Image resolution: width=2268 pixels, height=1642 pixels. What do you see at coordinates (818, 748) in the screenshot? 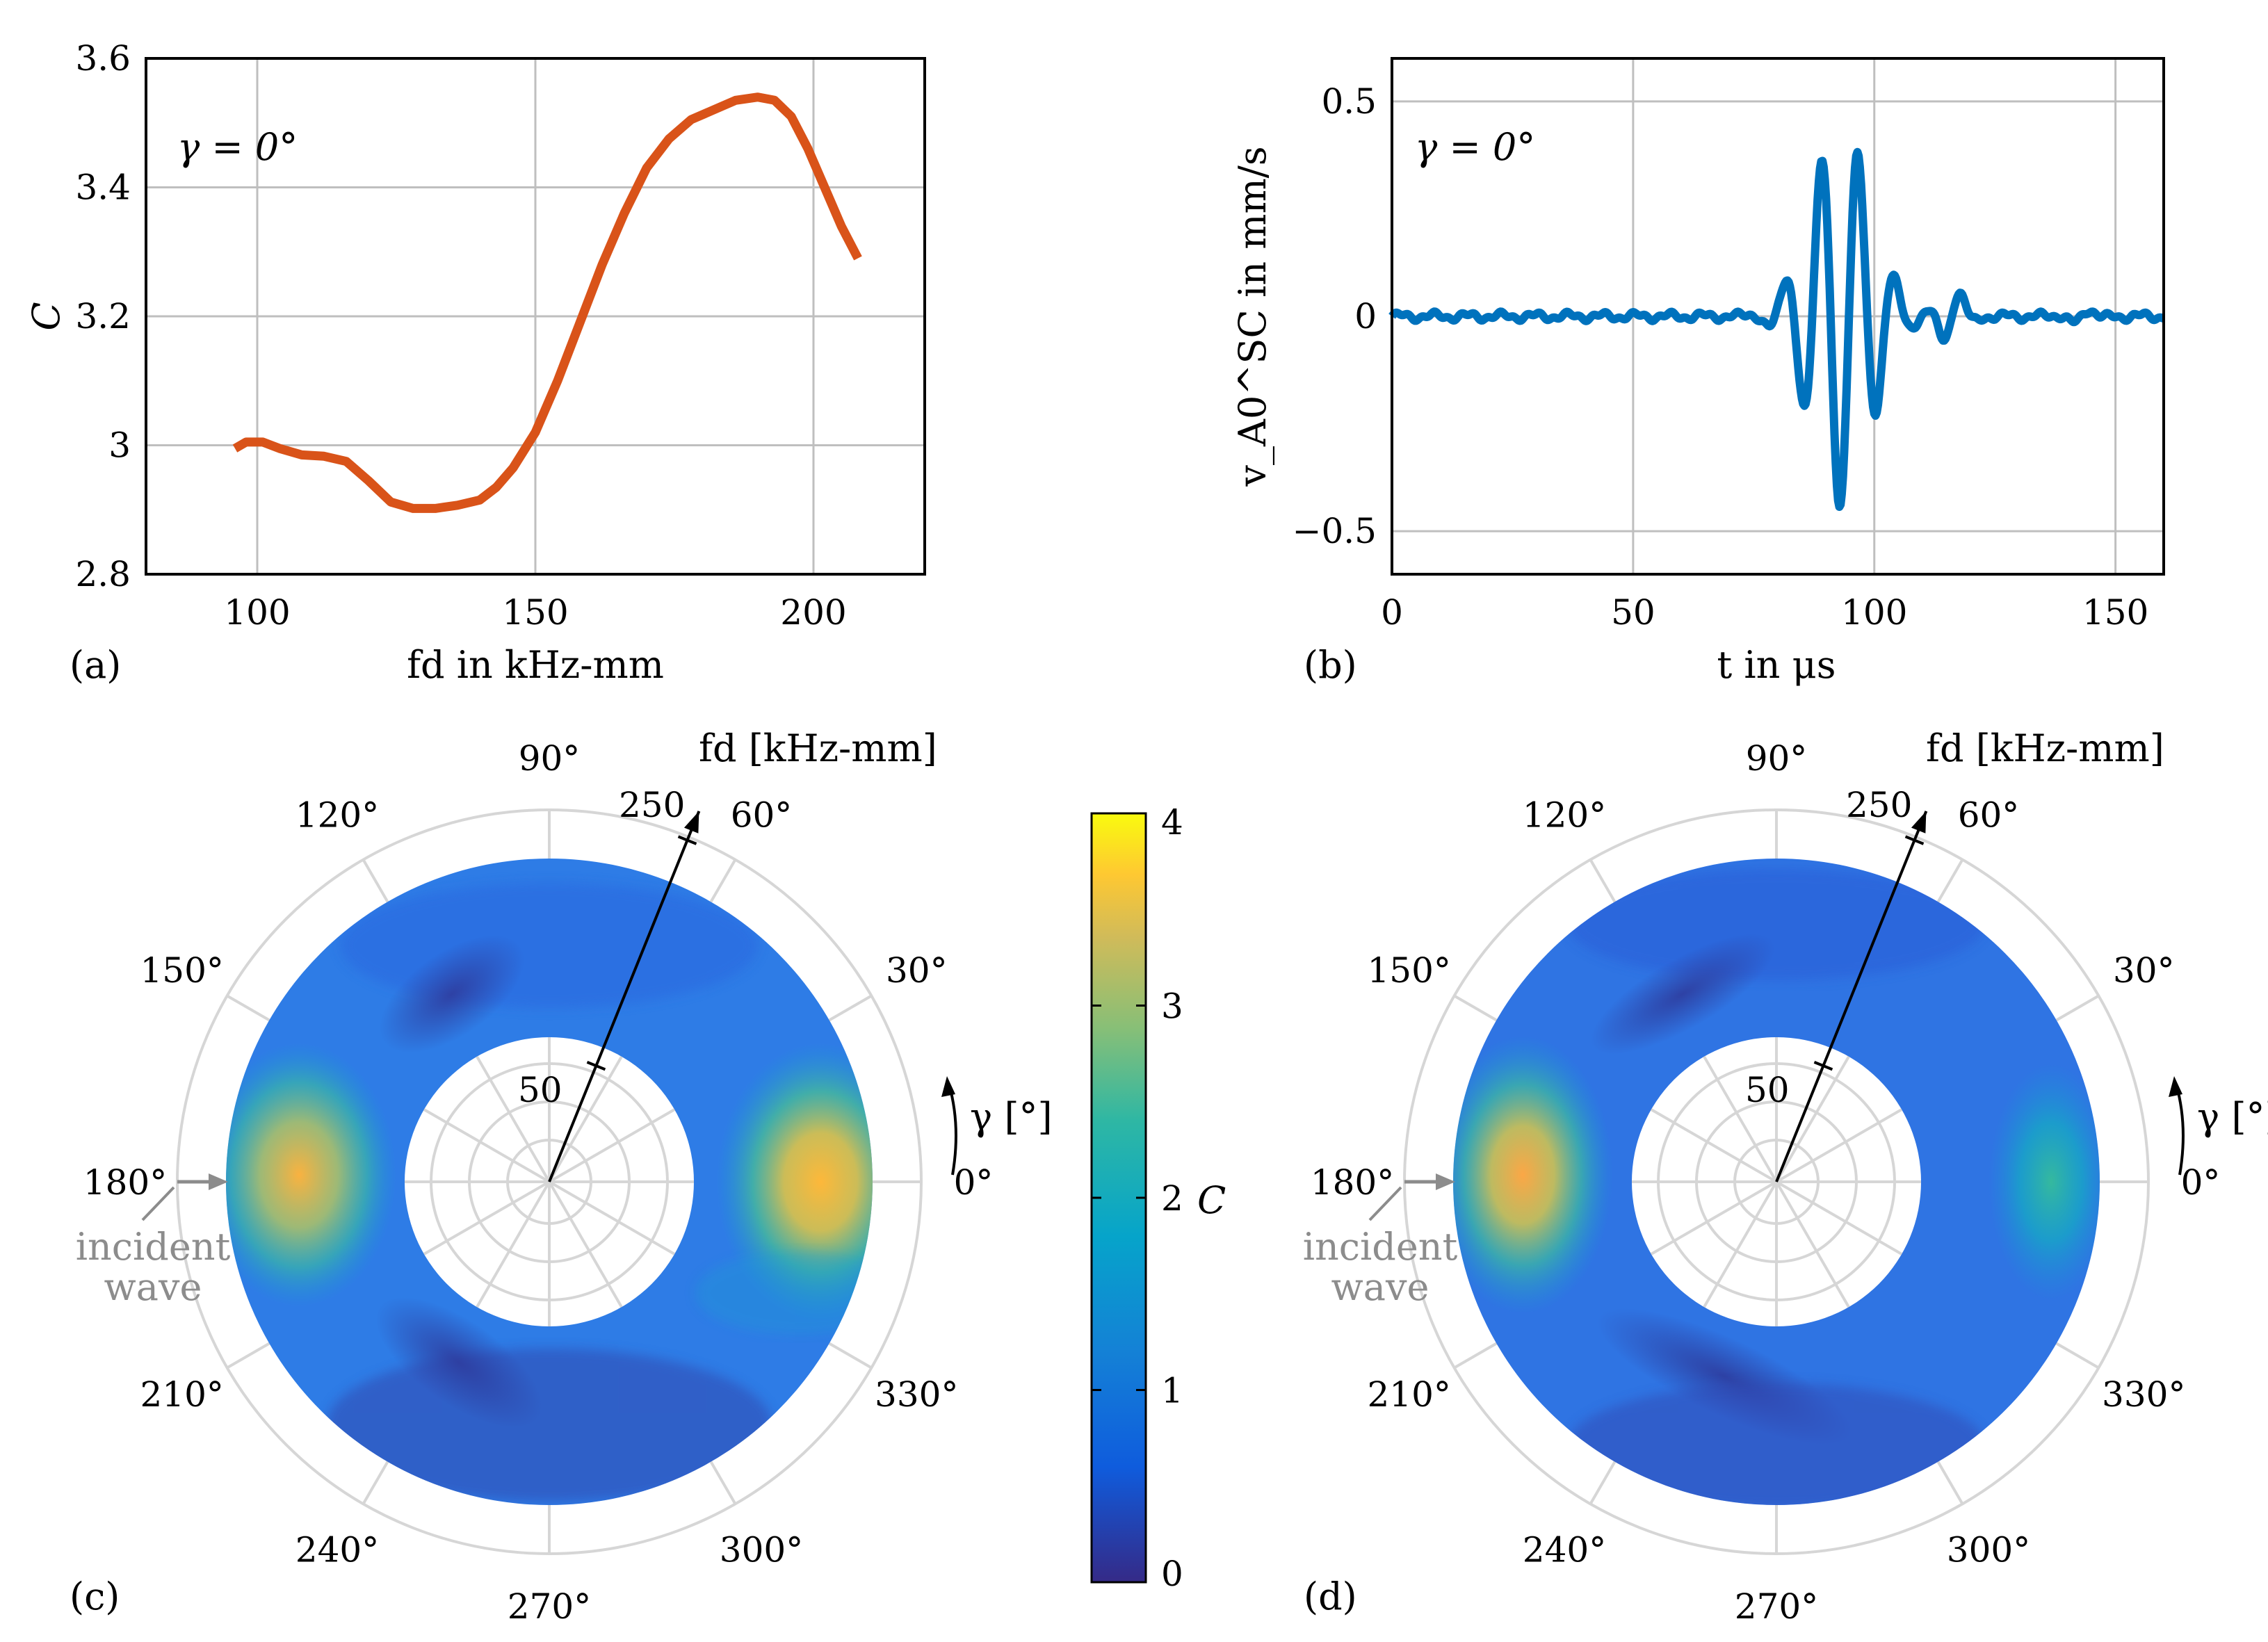
I see `panel-c-radius-label: fd [kHz-mm]` at bounding box center [818, 748].